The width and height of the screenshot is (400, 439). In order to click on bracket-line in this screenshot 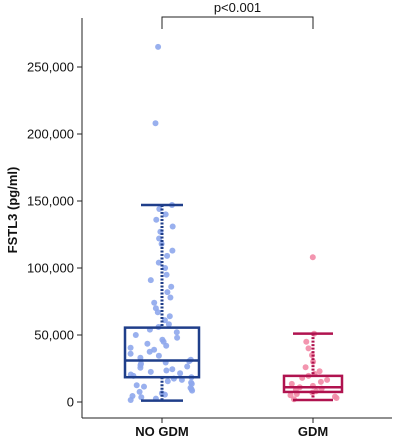, I will do `click(237, 22)`.